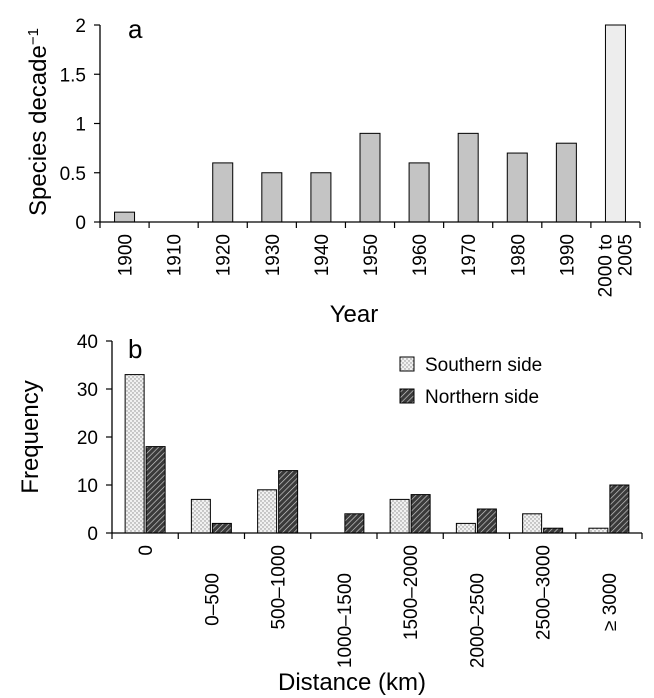 The image size is (654, 698). I want to click on panel-a-x-title: Year, so click(354, 314).